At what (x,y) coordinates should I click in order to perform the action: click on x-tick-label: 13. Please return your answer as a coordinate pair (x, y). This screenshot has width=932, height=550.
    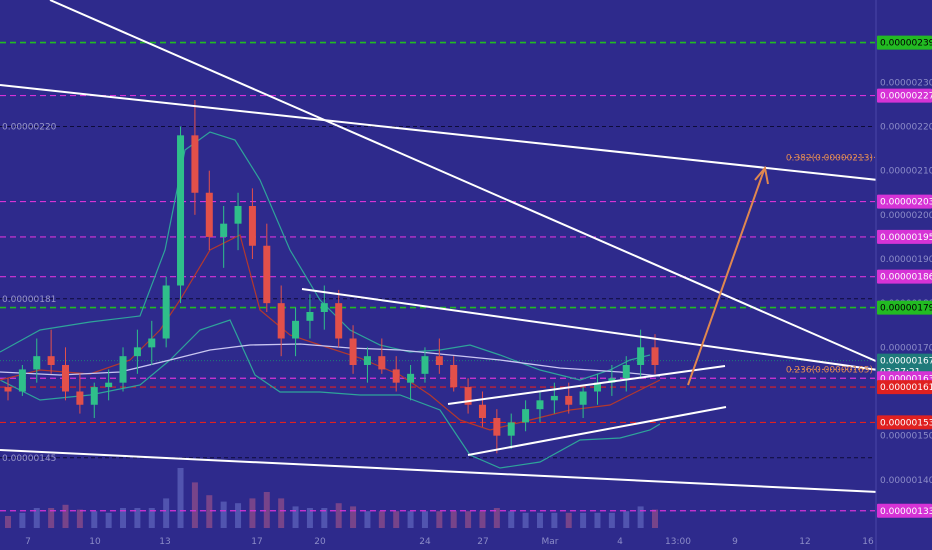
    Looking at the image, I should click on (164, 542).